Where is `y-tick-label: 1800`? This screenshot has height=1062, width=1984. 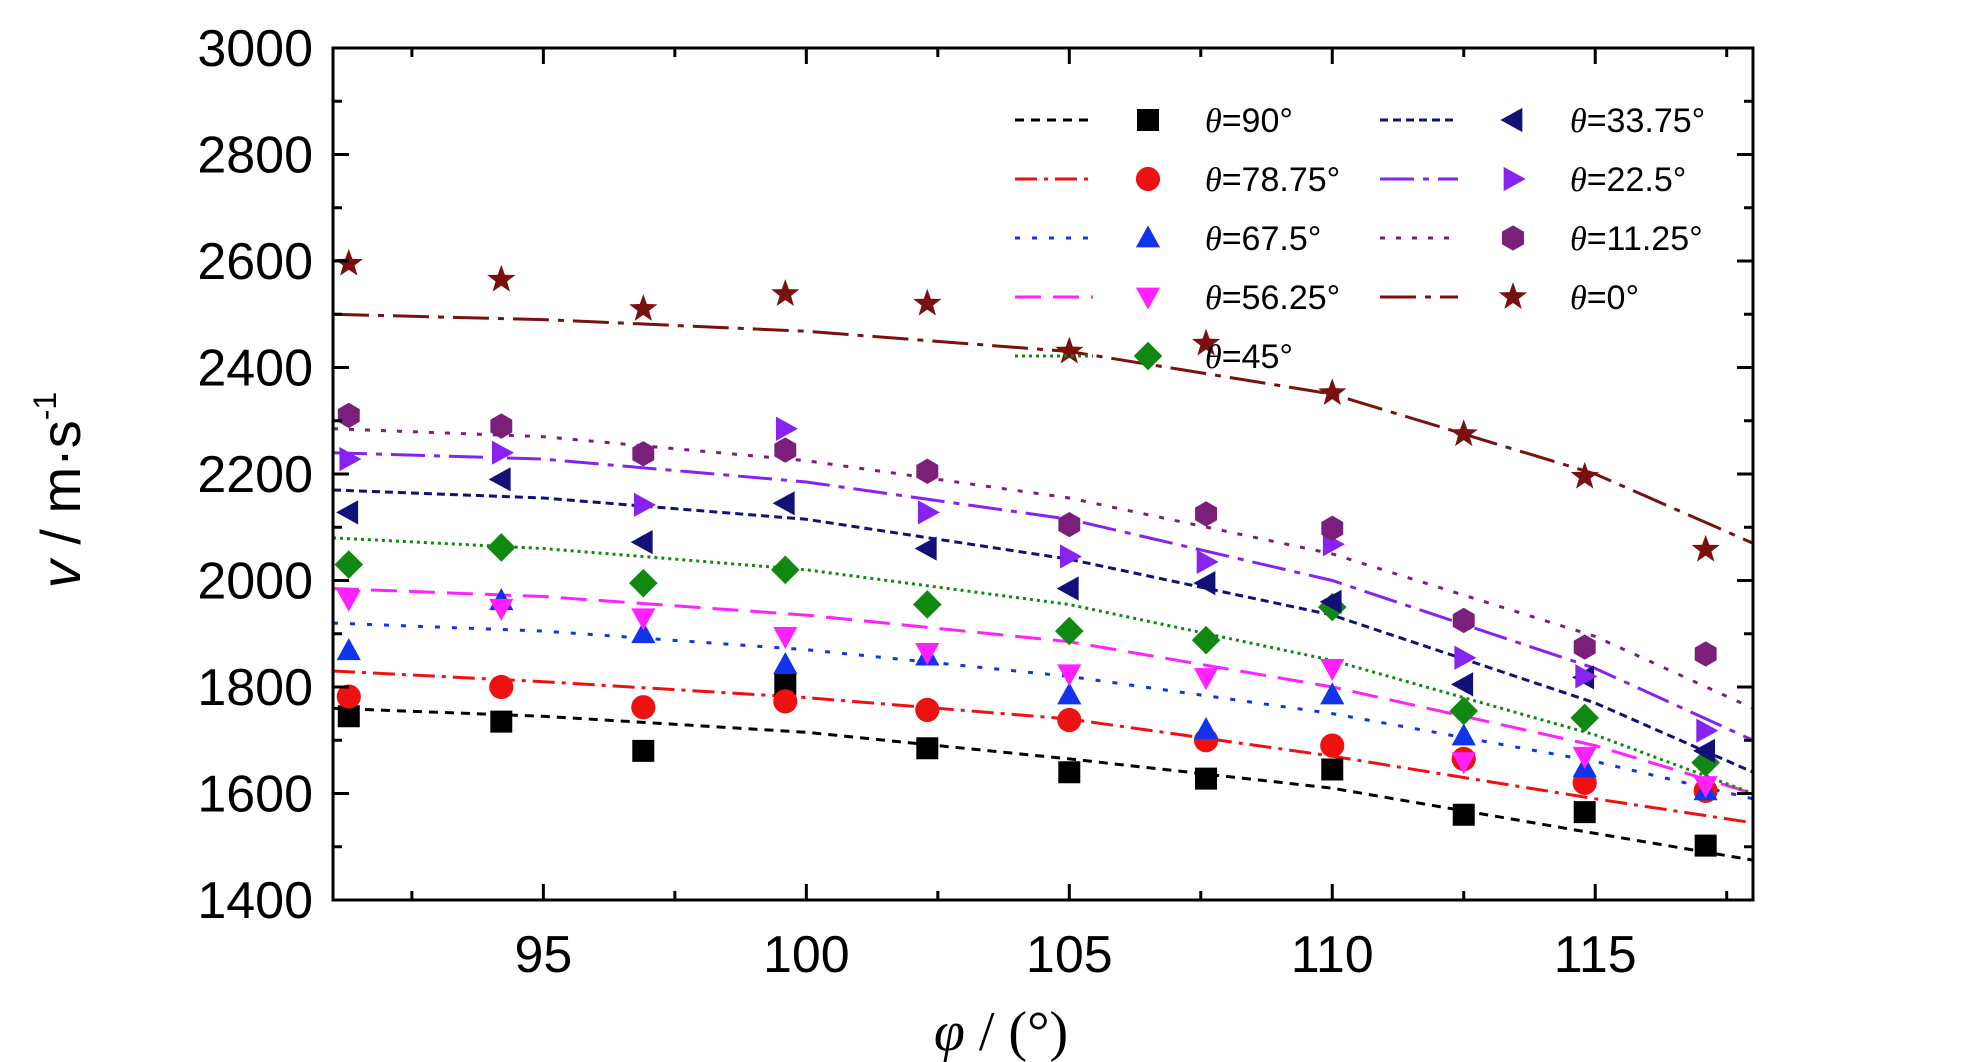
y-tick-label: 1800 is located at coordinates (255, 688).